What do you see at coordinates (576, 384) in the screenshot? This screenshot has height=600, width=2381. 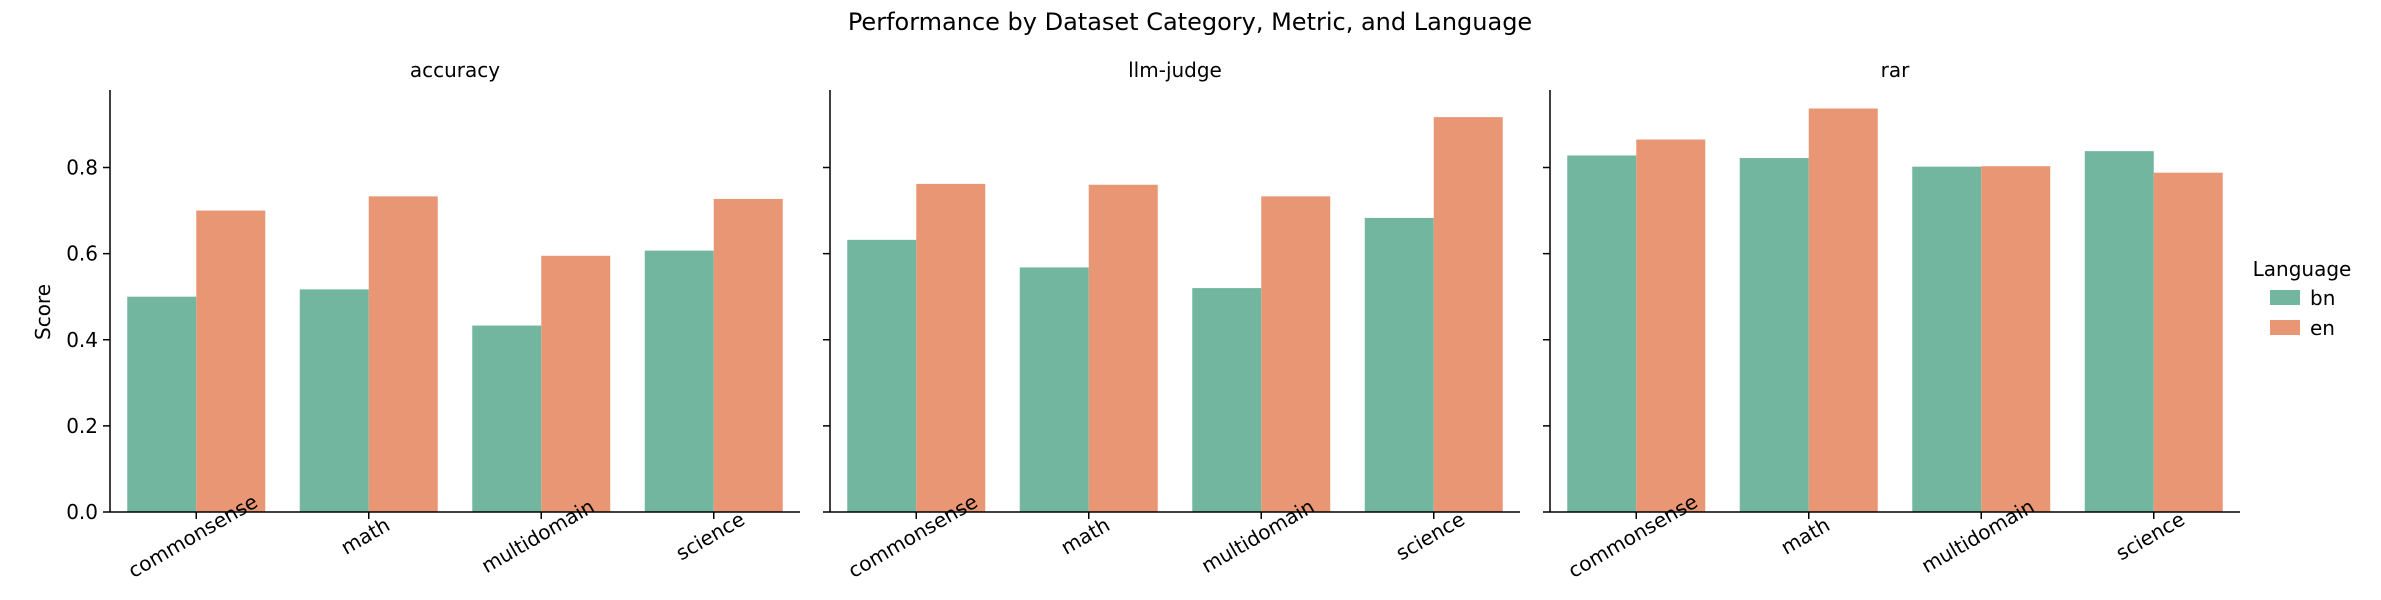 I see `bar-accuracy-multidomain-en` at bounding box center [576, 384].